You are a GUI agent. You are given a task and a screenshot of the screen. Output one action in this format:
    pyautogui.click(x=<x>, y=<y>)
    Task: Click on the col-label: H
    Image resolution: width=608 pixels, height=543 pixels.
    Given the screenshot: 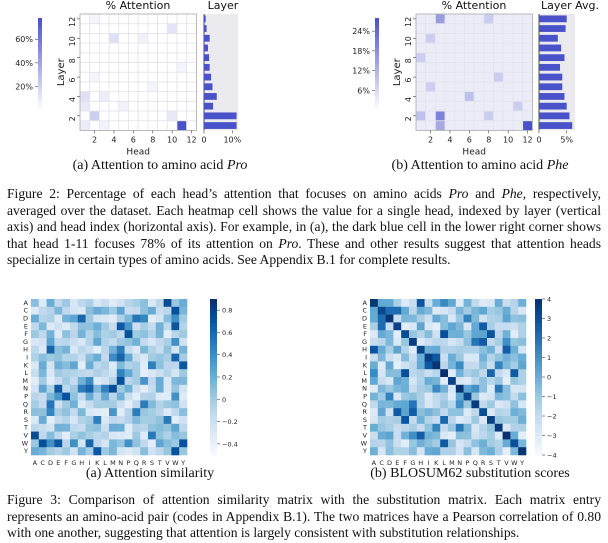 What is the action you would take?
    pyautogui.click(x=81, y=463)
    